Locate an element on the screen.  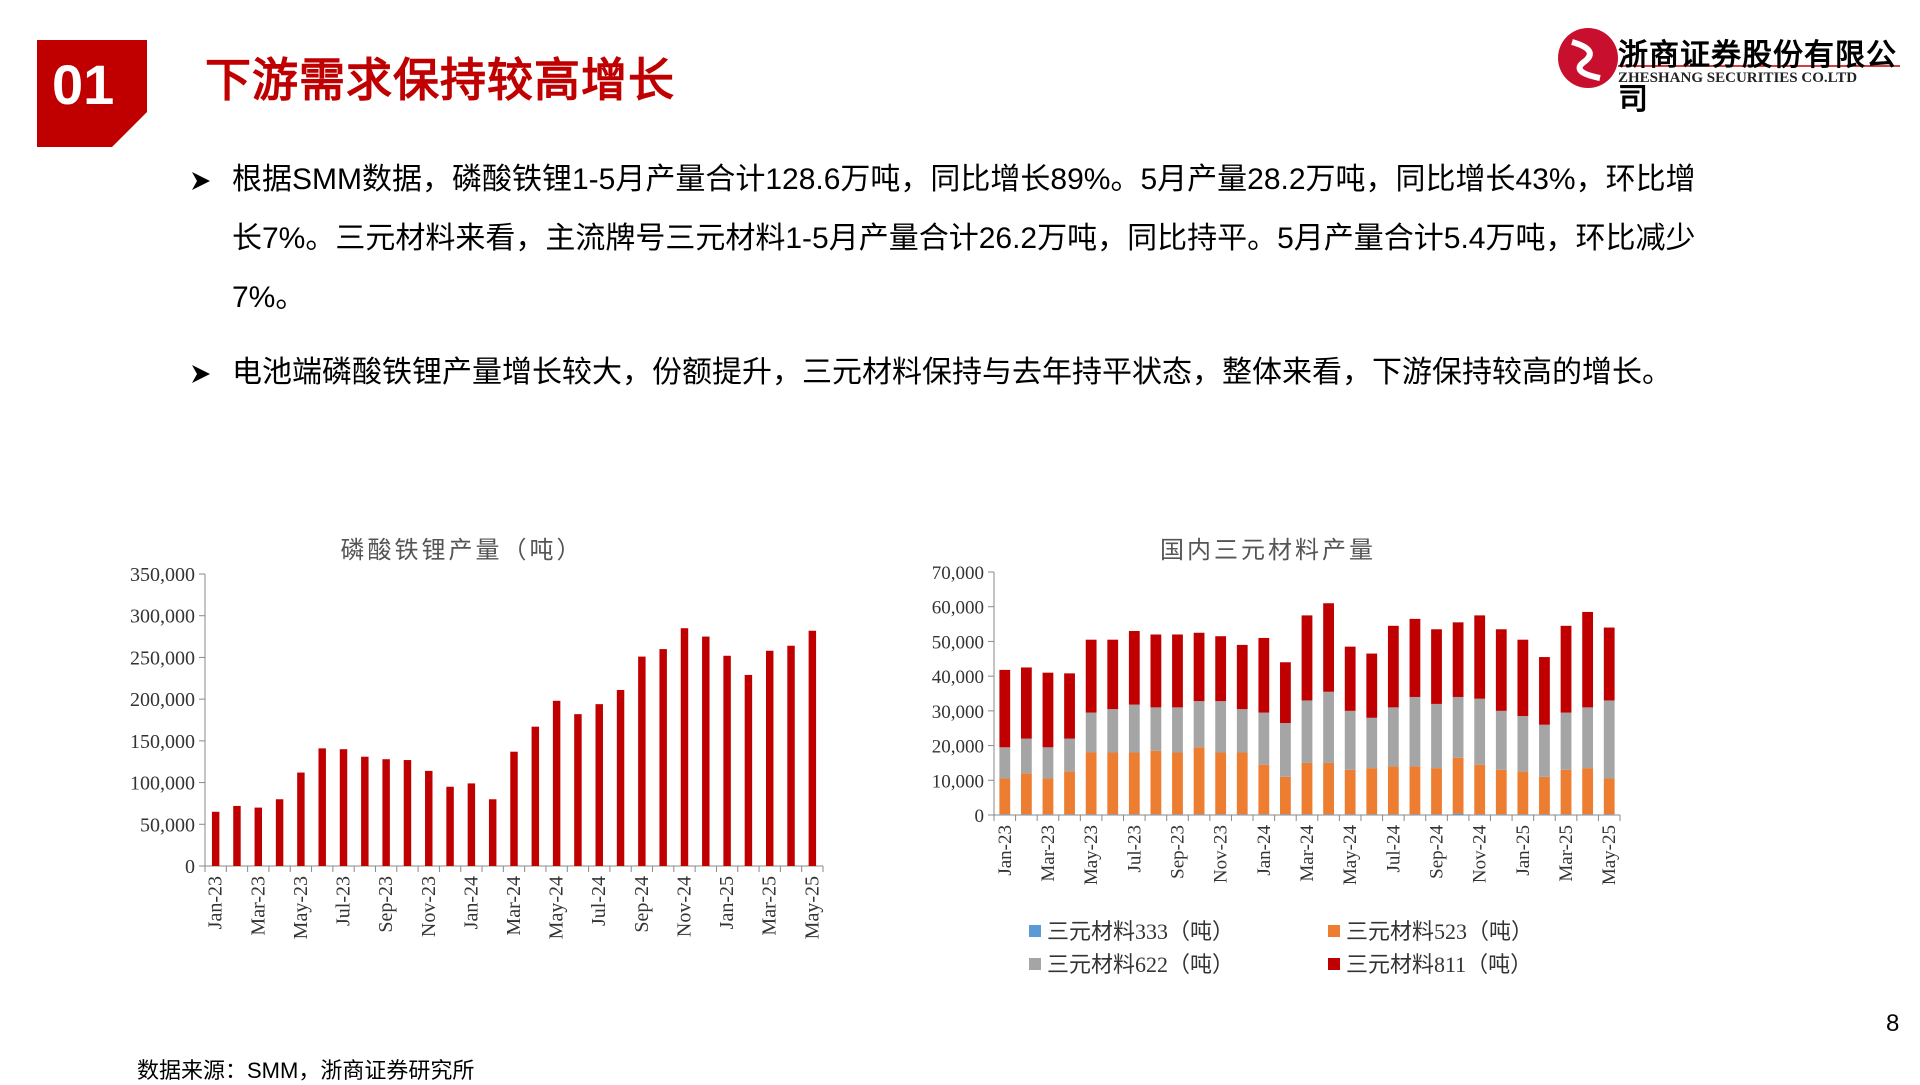
y-tick-label: 100,000 is located at coordinates (162, 784).